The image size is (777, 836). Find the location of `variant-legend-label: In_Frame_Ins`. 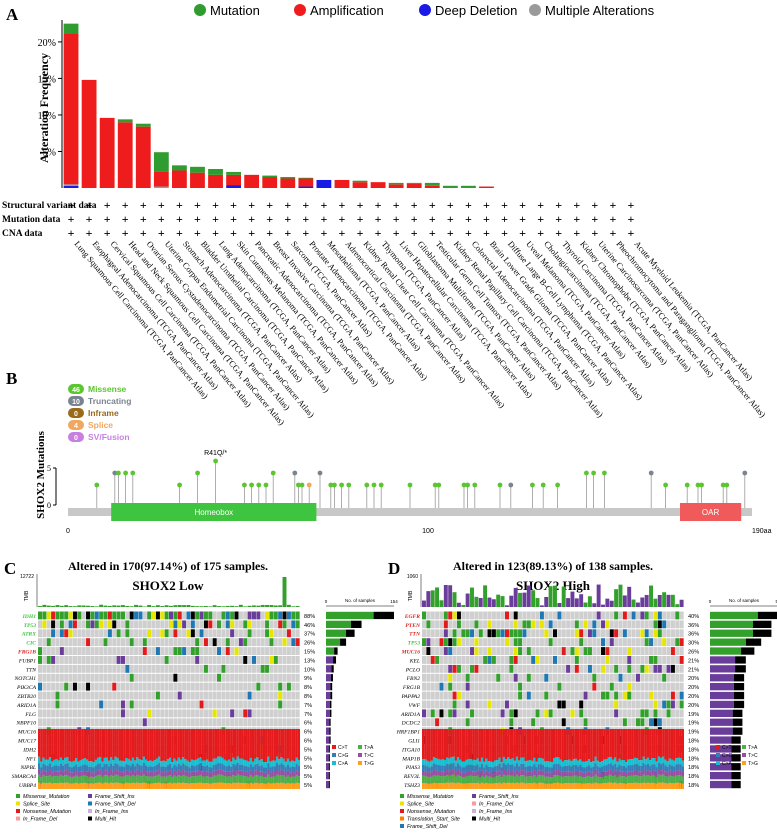

variant-legend-label: In_Frame_Ins is located at coordinates (112, 812).